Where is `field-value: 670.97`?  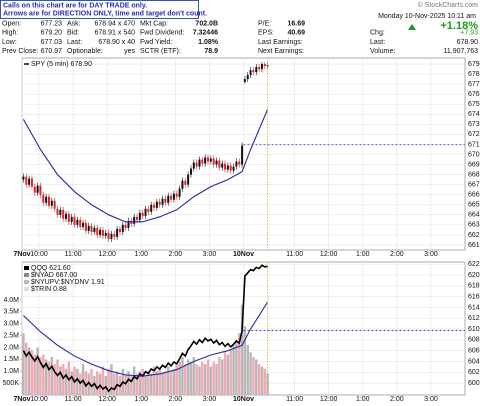
field-value: 670.97 is located at coordinates (52, 51).